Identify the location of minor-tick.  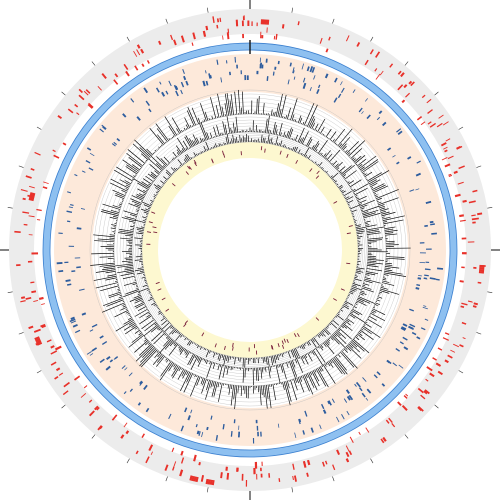
(490, 207).